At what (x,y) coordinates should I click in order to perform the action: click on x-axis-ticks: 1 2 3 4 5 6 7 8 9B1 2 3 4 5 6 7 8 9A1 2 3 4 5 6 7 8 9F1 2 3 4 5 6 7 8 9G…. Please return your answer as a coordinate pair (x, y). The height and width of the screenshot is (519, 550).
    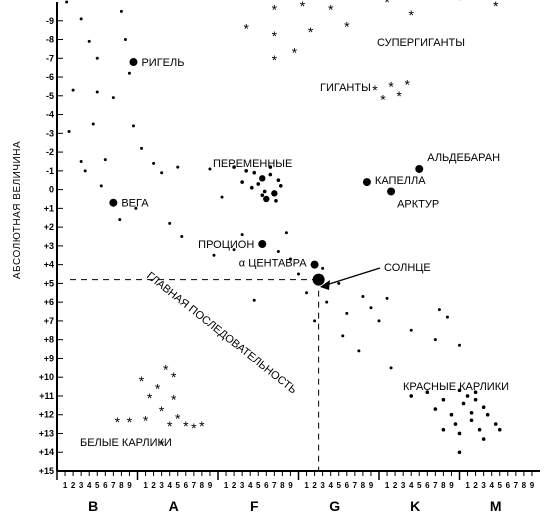
    Looking at the image, I should click on (295, 492).